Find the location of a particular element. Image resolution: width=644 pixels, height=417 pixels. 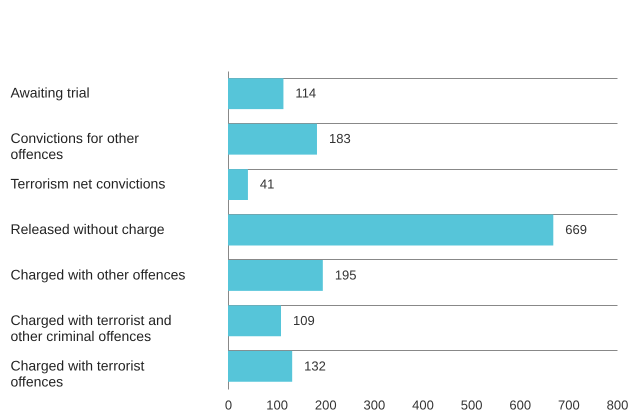

y-tick-label: Charged with terrorist offences is located at coordinates (77, 373).